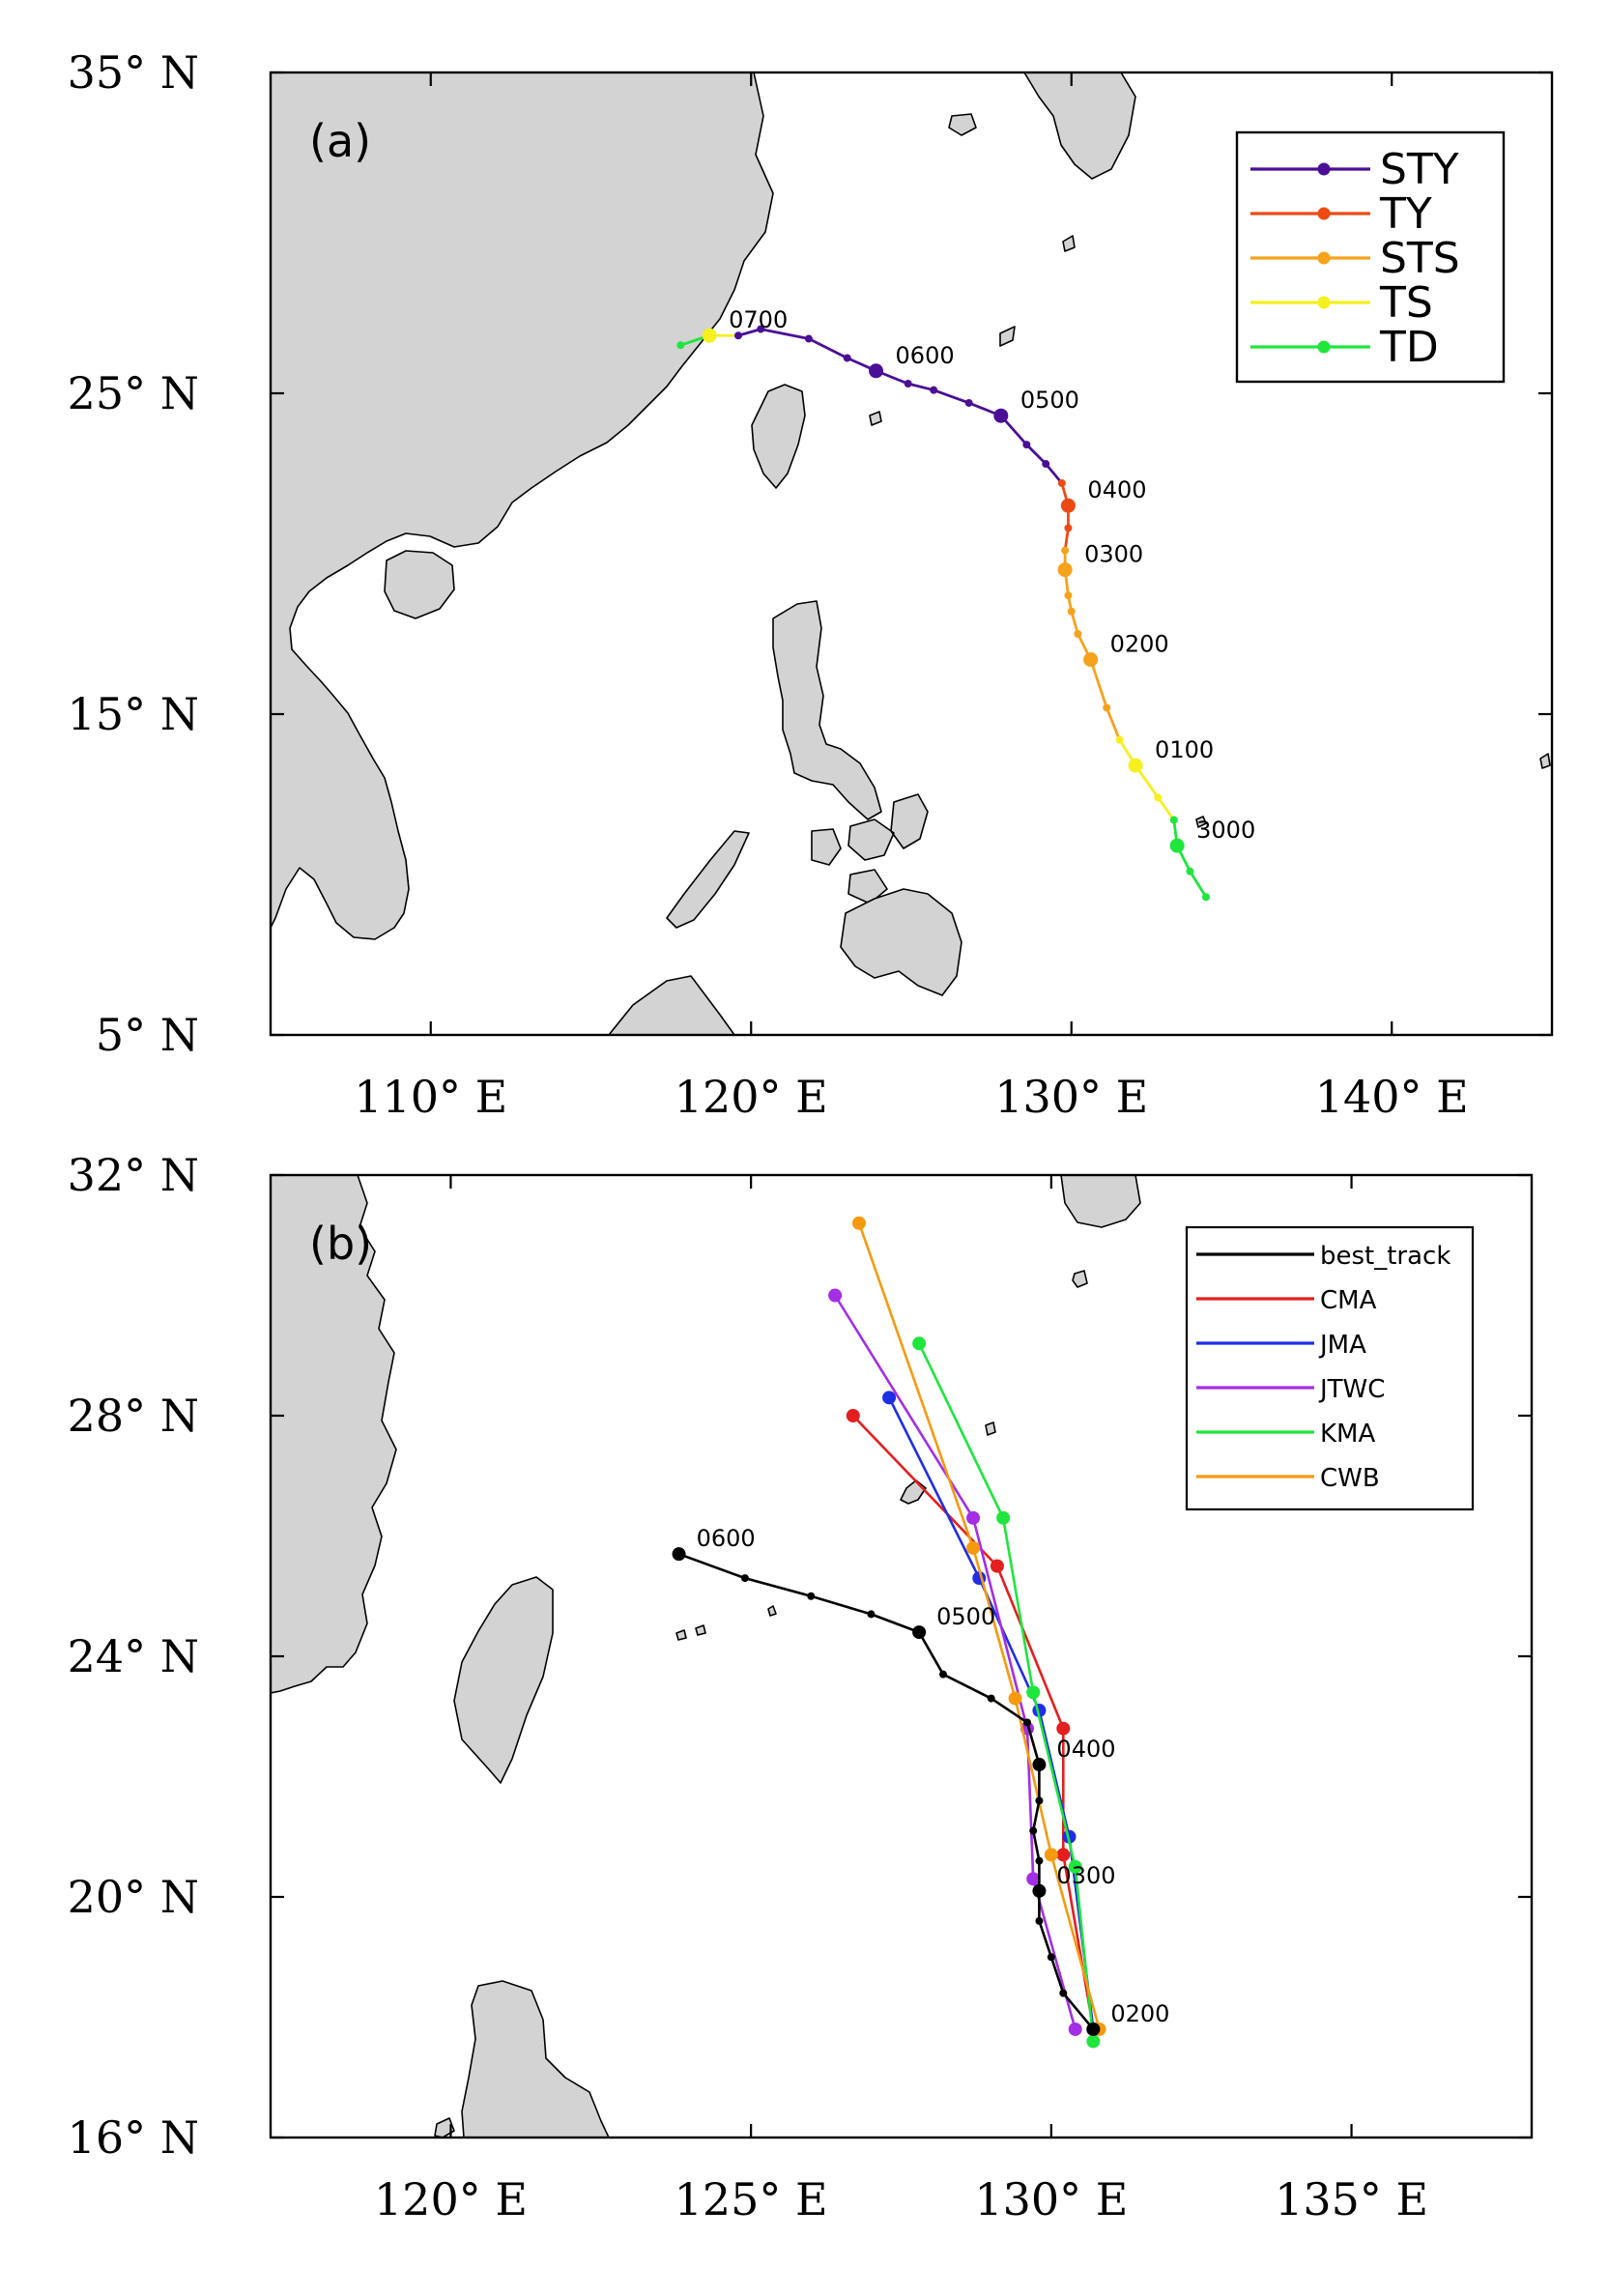  What do you see at coordinates (1420, 258) in the screenshot?
I see `legend-label: STS` at bounding box center [1420, 258].